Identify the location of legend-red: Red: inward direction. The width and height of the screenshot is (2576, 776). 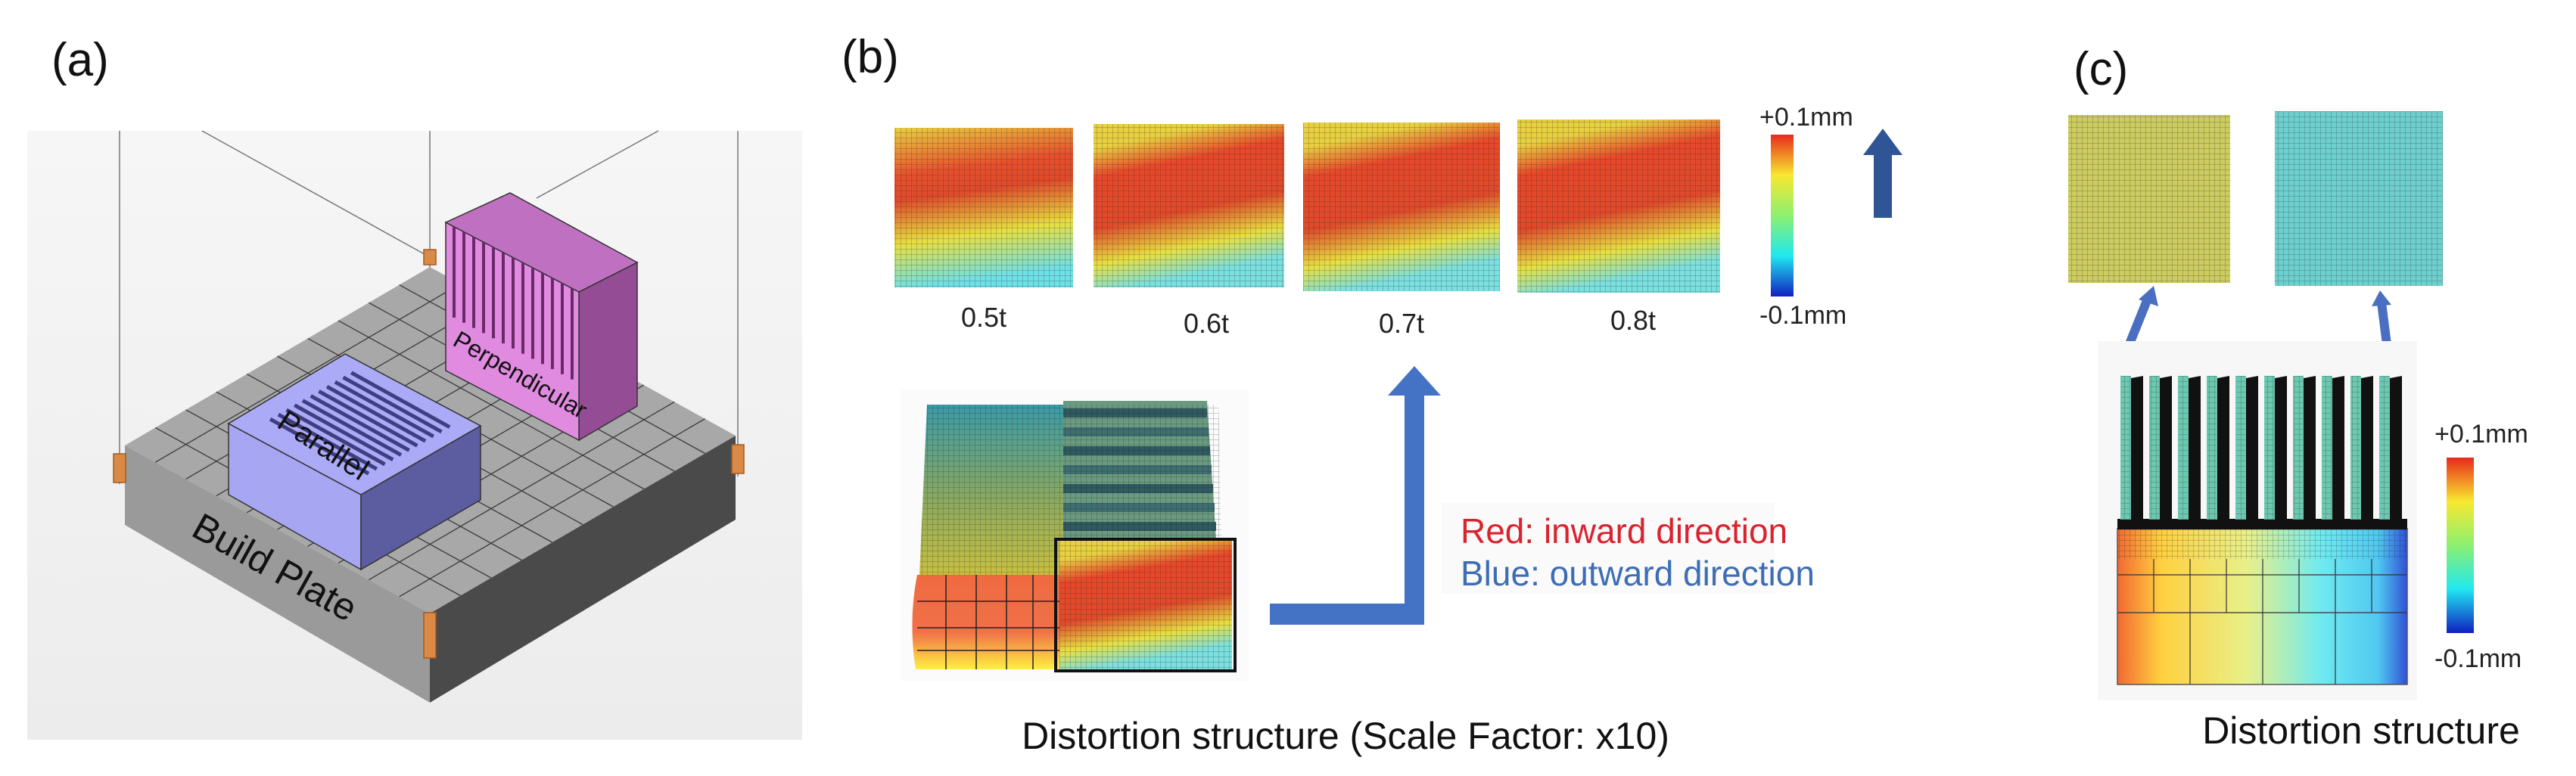
(1624, 531).